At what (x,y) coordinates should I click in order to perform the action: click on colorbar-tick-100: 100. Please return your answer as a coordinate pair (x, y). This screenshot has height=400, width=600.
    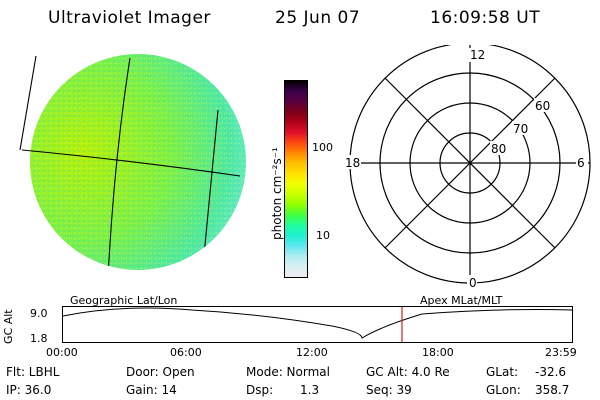
    Looking at the image, I should click on (322, 147).